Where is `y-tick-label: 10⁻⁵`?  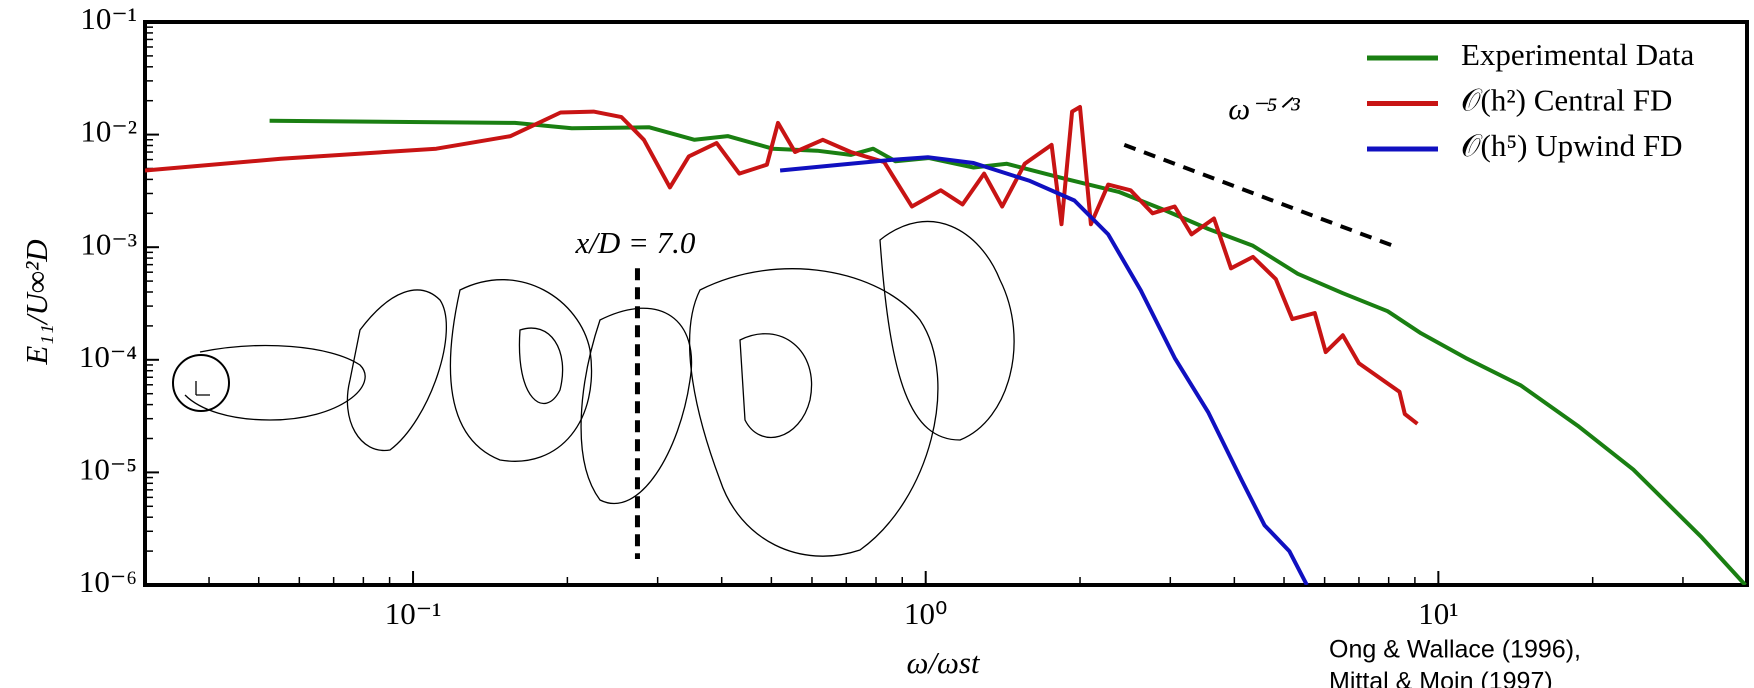 y-tick-label: 10⁻⁵ is located at coordinates (108, 469).